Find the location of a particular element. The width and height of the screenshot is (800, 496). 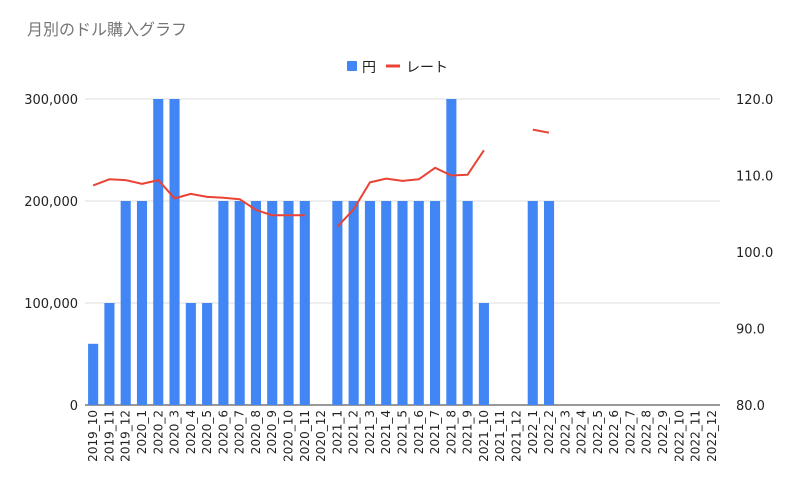

right-axis-tick-label: 80.0 is located at coordinates (750, 406).